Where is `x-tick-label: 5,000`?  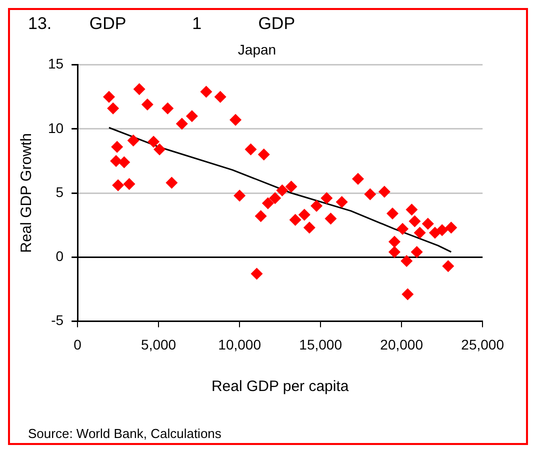
x-tick-label: 5,000 is located at coordinates (158, 344).